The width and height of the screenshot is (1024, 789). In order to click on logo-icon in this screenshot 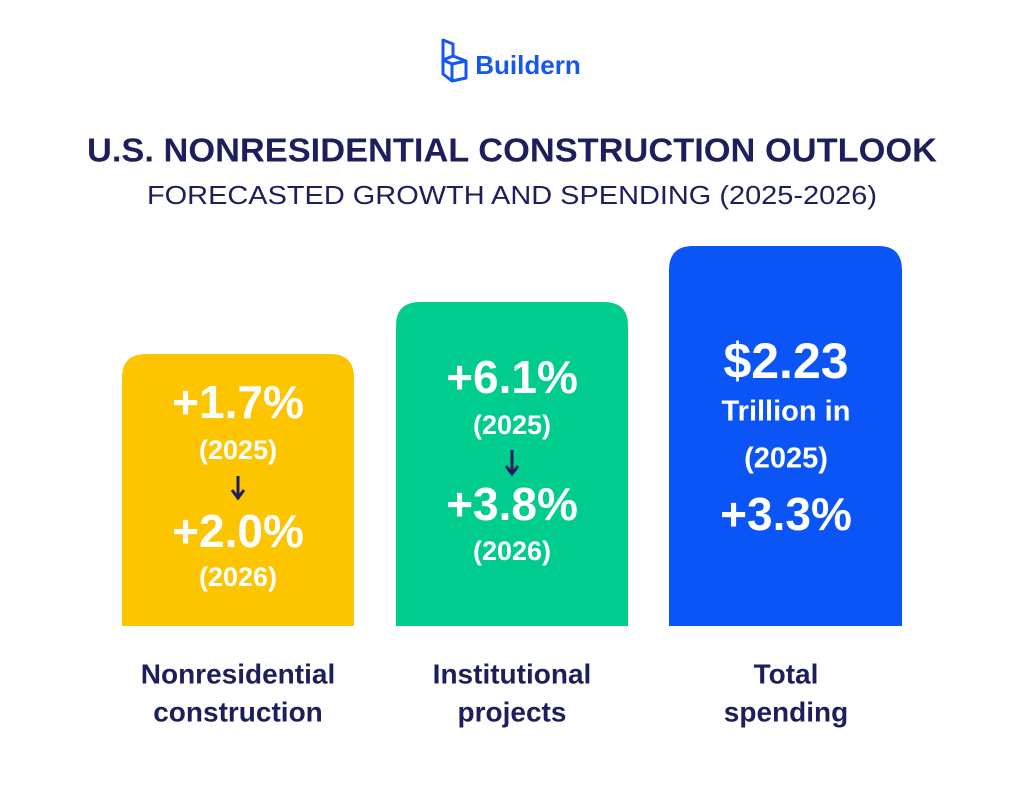, I will do `click(454, 60)`.